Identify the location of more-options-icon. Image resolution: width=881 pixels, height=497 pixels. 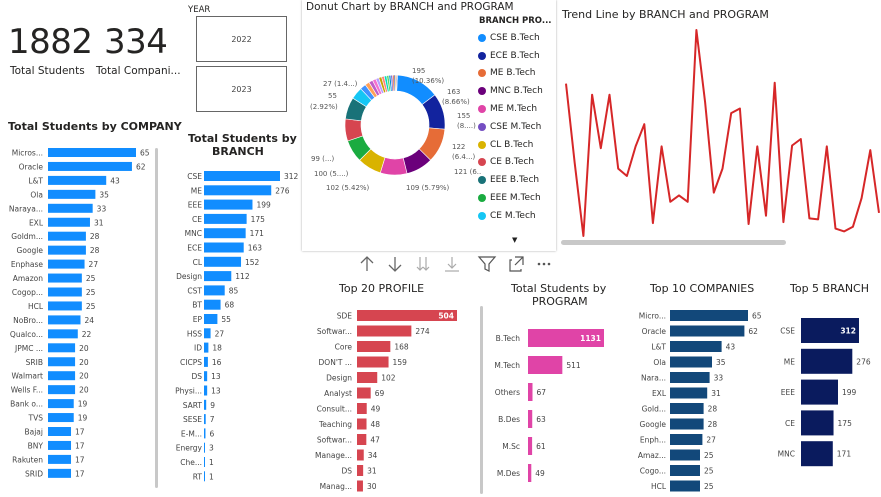
(544, 264).